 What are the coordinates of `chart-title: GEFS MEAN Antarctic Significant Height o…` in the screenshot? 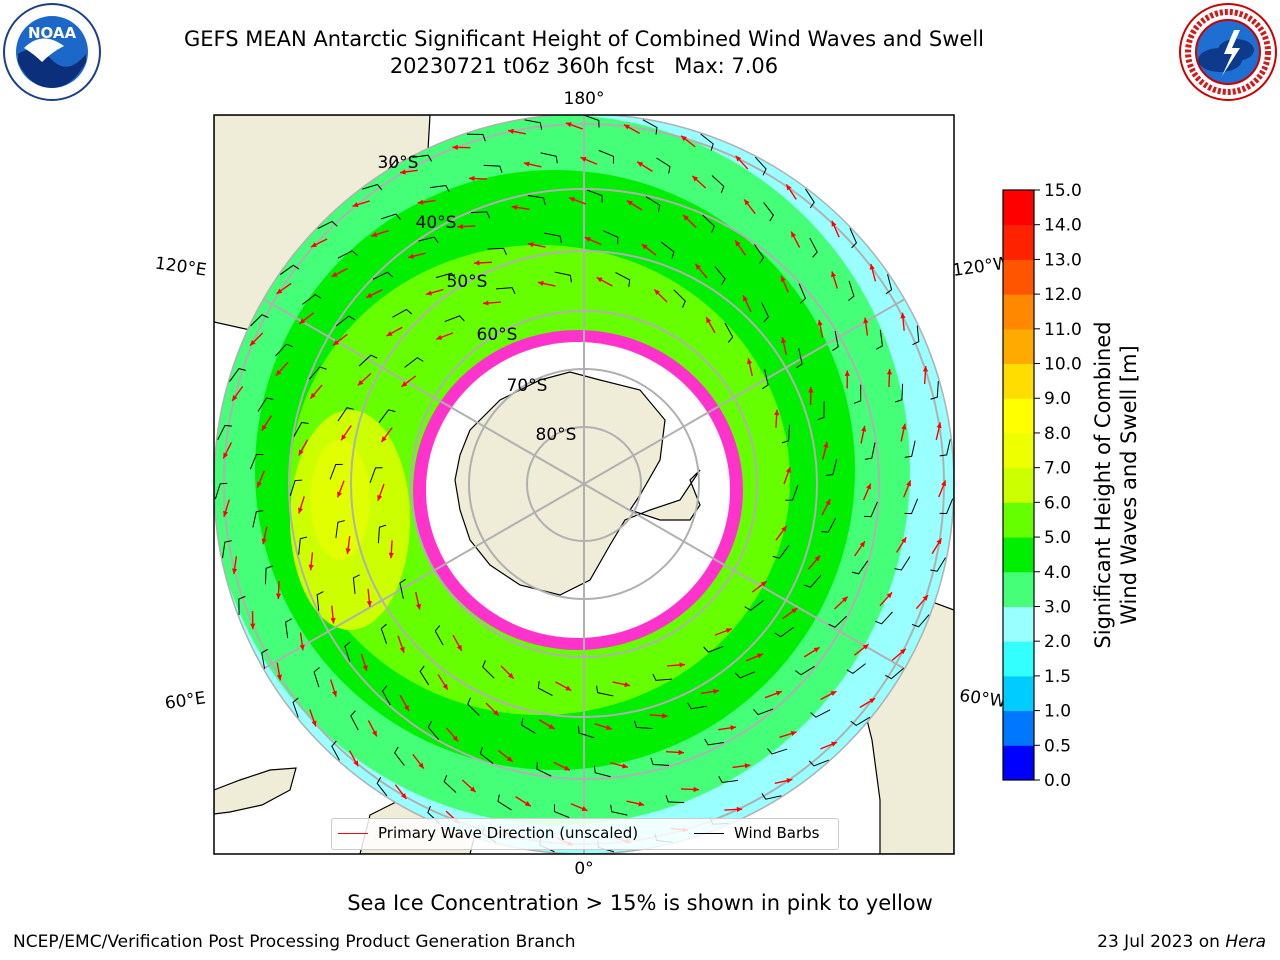 It's located at (584, 39).